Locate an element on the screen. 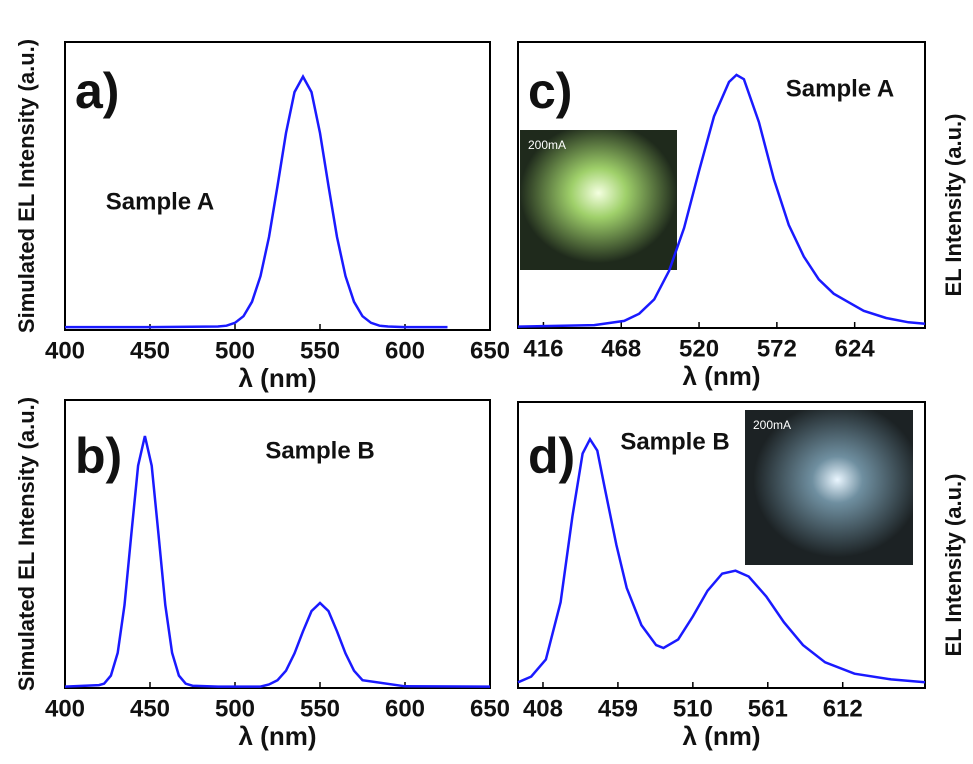 The width and height of the screenshot is (973, 764). x-tick-label: 408 is located at coordinates (543, 708).